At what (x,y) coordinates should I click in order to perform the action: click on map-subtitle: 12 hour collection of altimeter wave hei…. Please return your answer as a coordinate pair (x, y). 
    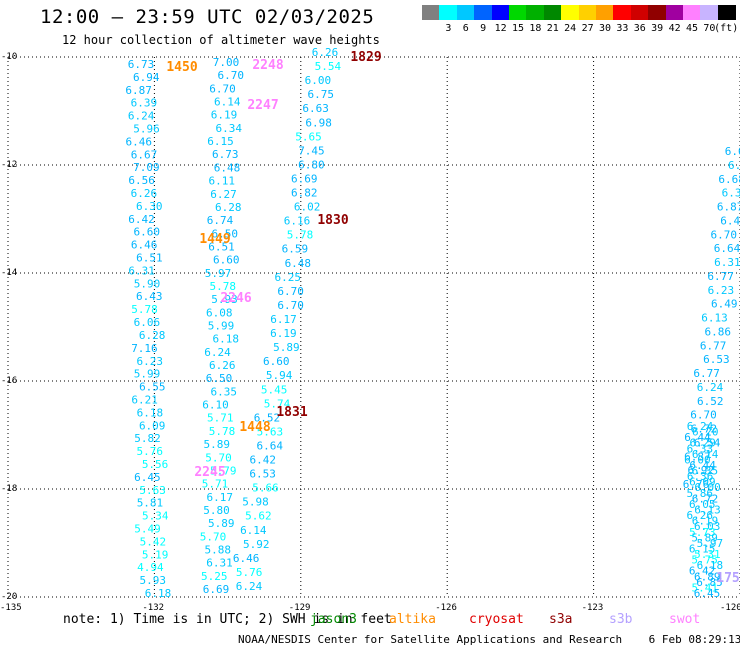
    Looking at the image, I should click on (221, 40).